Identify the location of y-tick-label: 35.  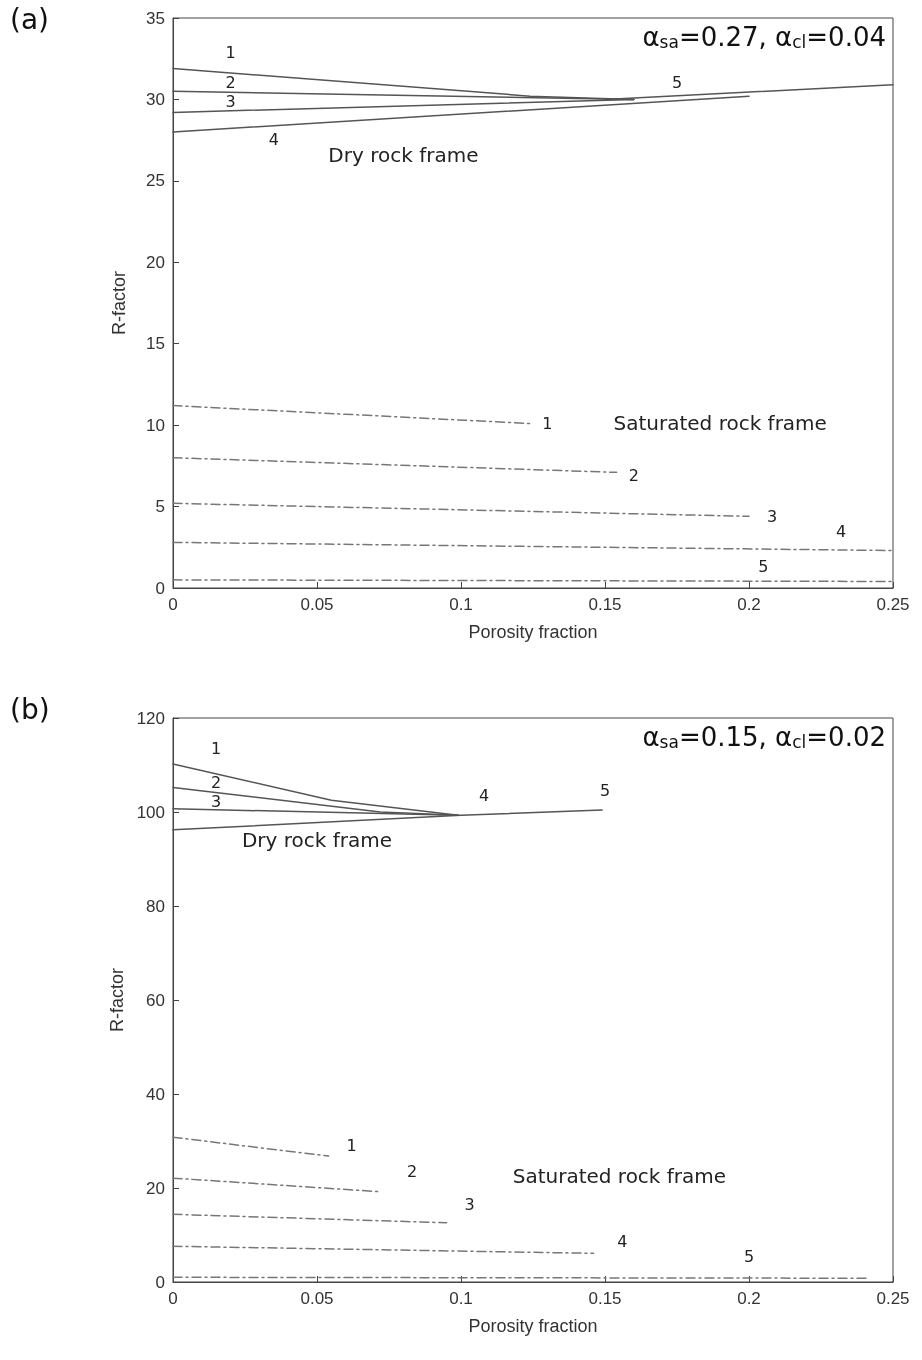
(155, 18).